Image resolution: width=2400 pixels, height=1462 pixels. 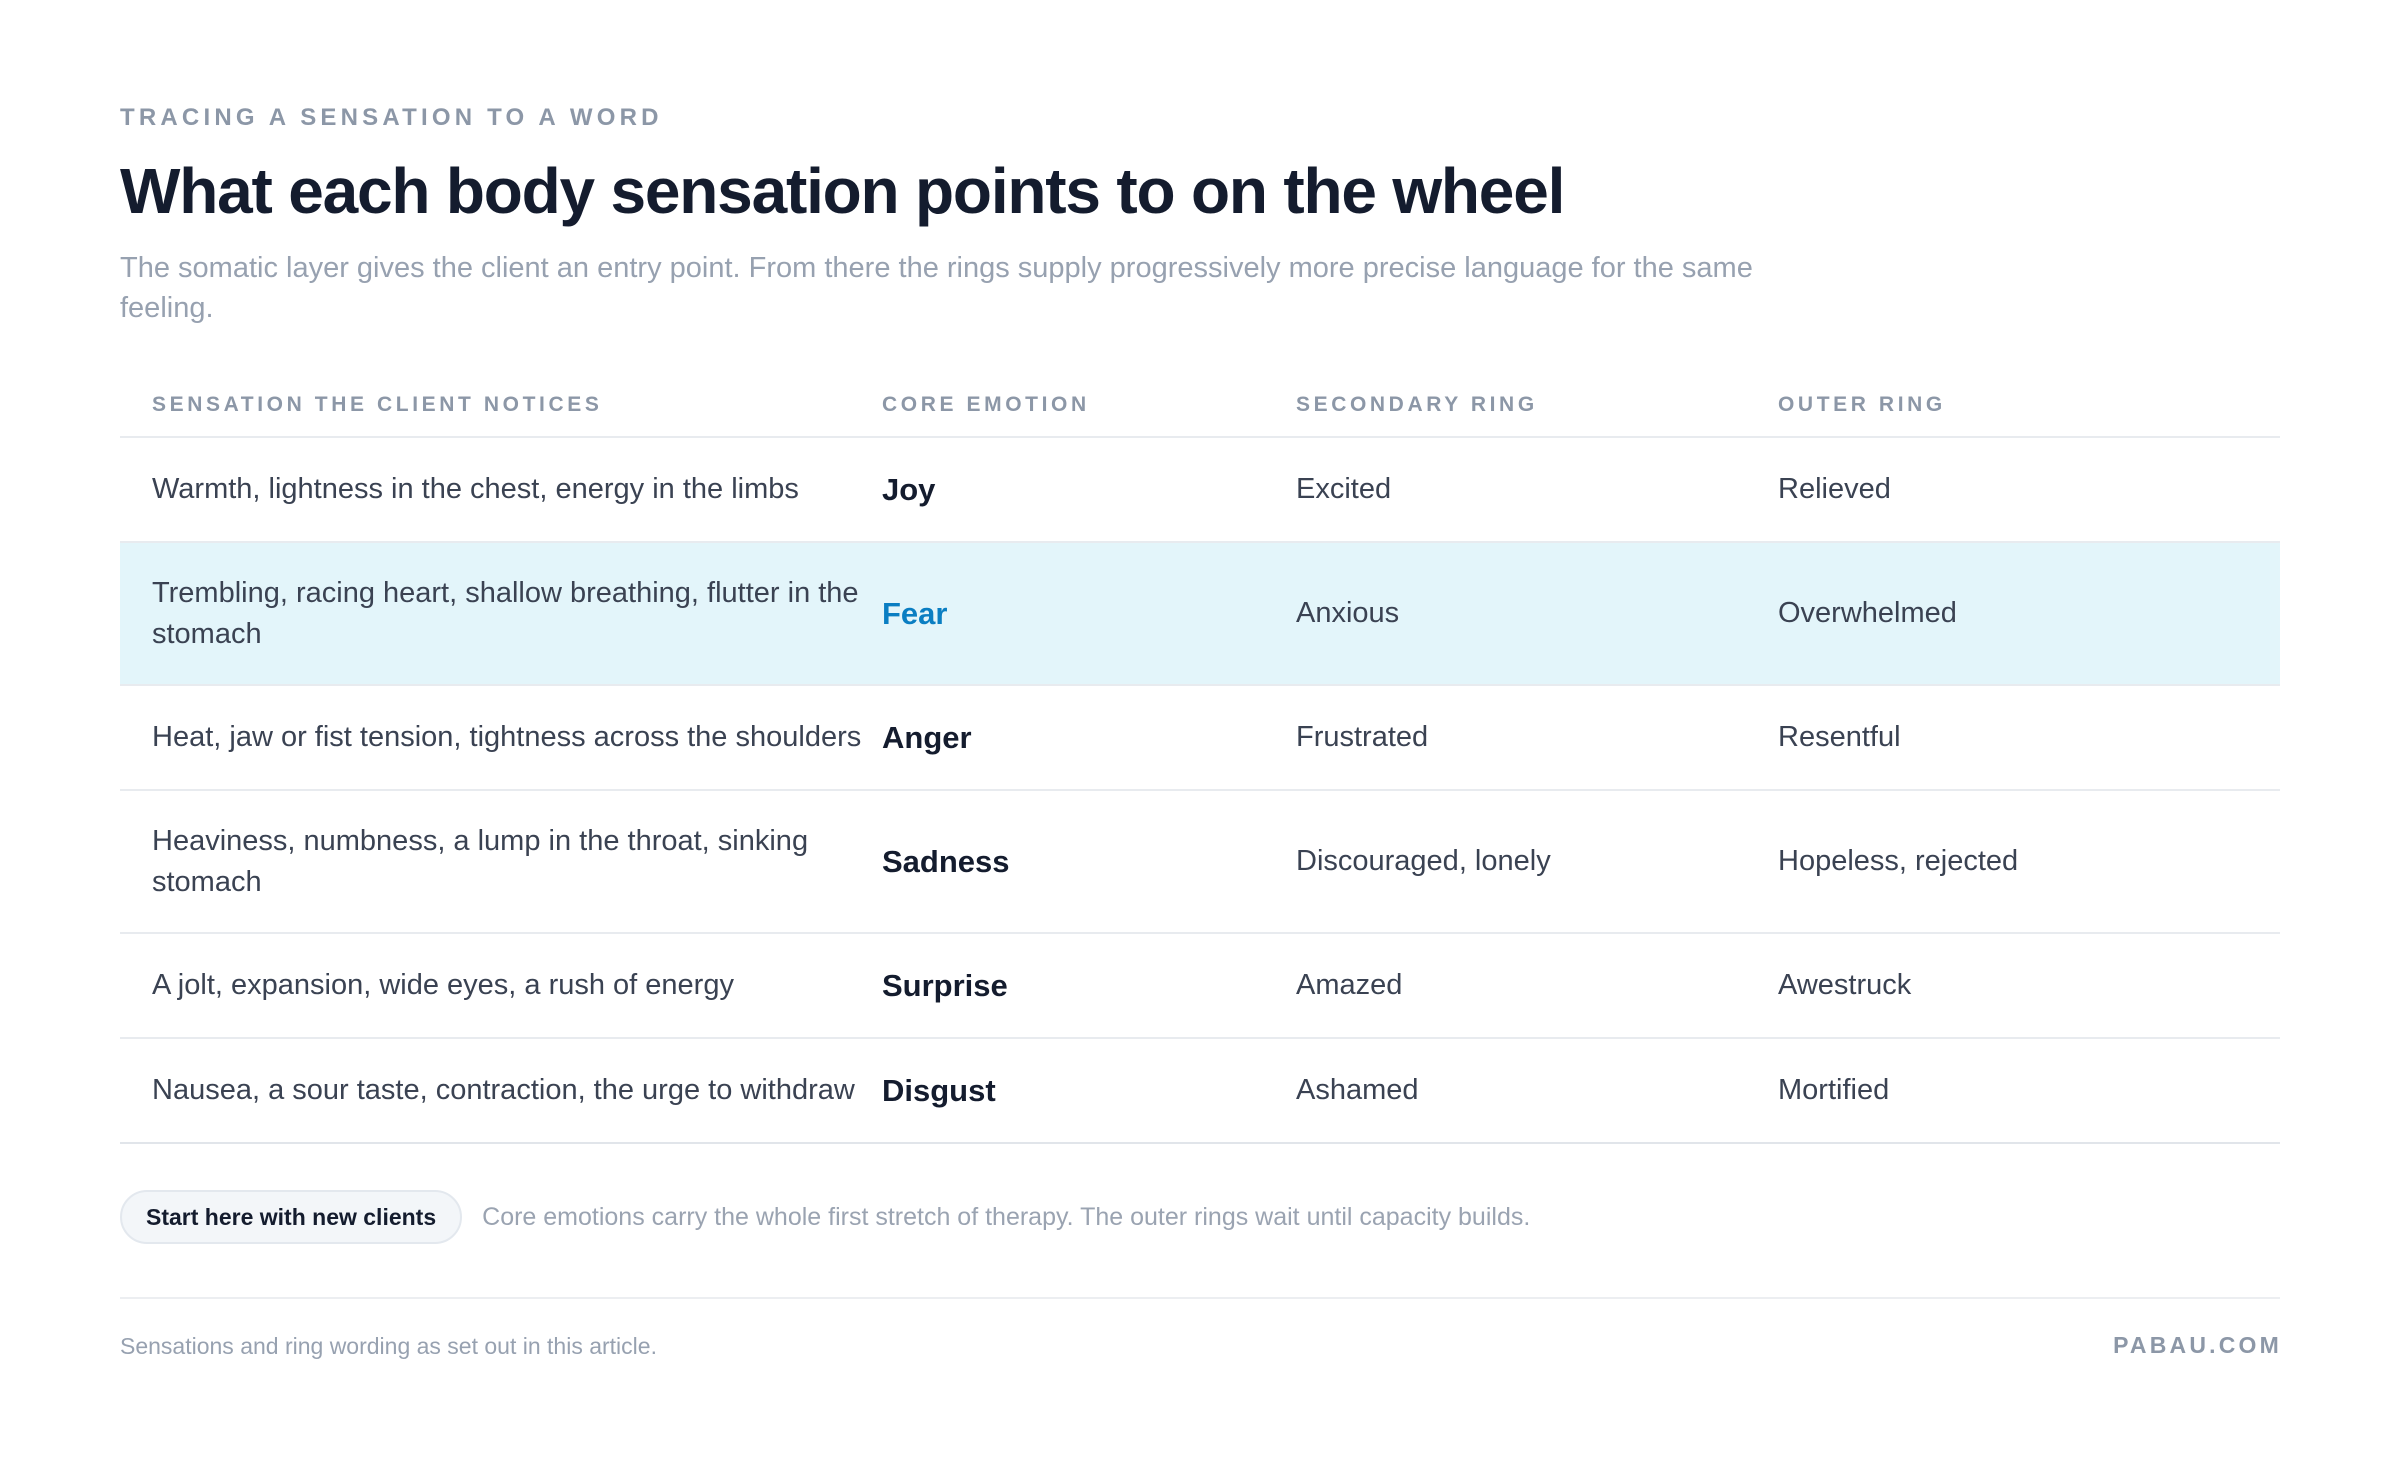 I want to click on core-emotion-cell: Fear, so click(x=915, y=613).